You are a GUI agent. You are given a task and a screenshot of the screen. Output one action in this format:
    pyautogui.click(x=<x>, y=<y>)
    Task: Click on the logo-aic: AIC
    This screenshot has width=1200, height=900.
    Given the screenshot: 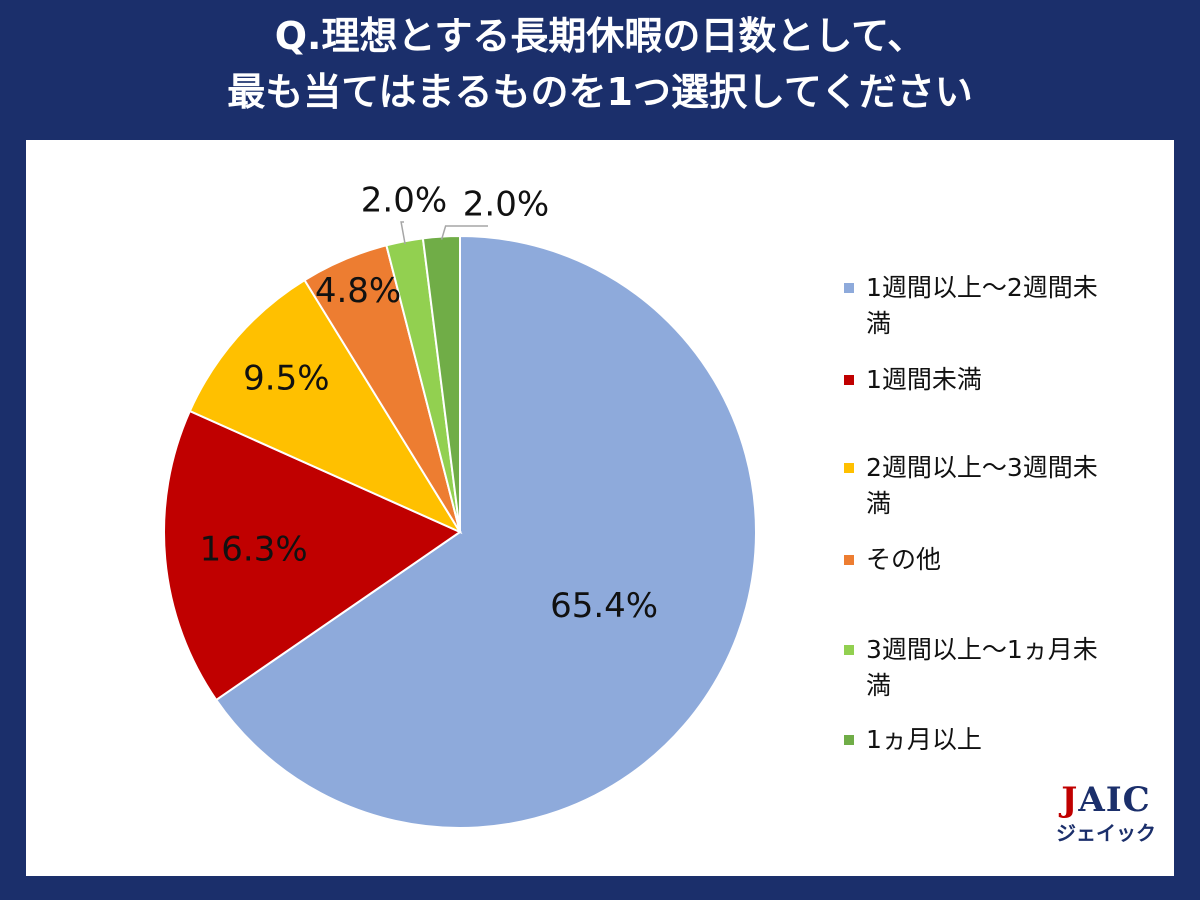 What is the action you would take?
    pyautogui.click(x=1114, y=800)
    